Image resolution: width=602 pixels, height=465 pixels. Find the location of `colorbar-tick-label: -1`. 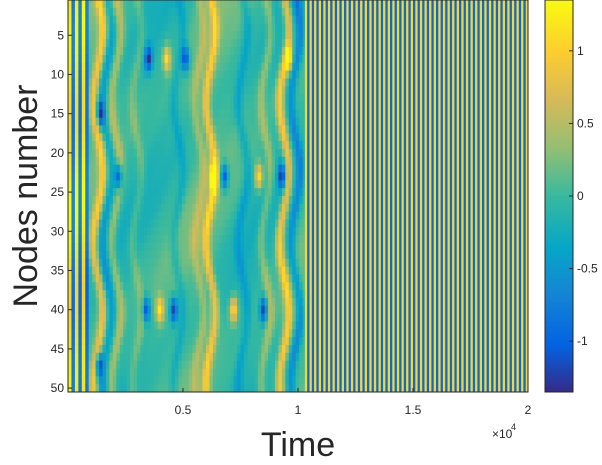

colorbar-tick-label: -1 is located at coordinates (582, 341).